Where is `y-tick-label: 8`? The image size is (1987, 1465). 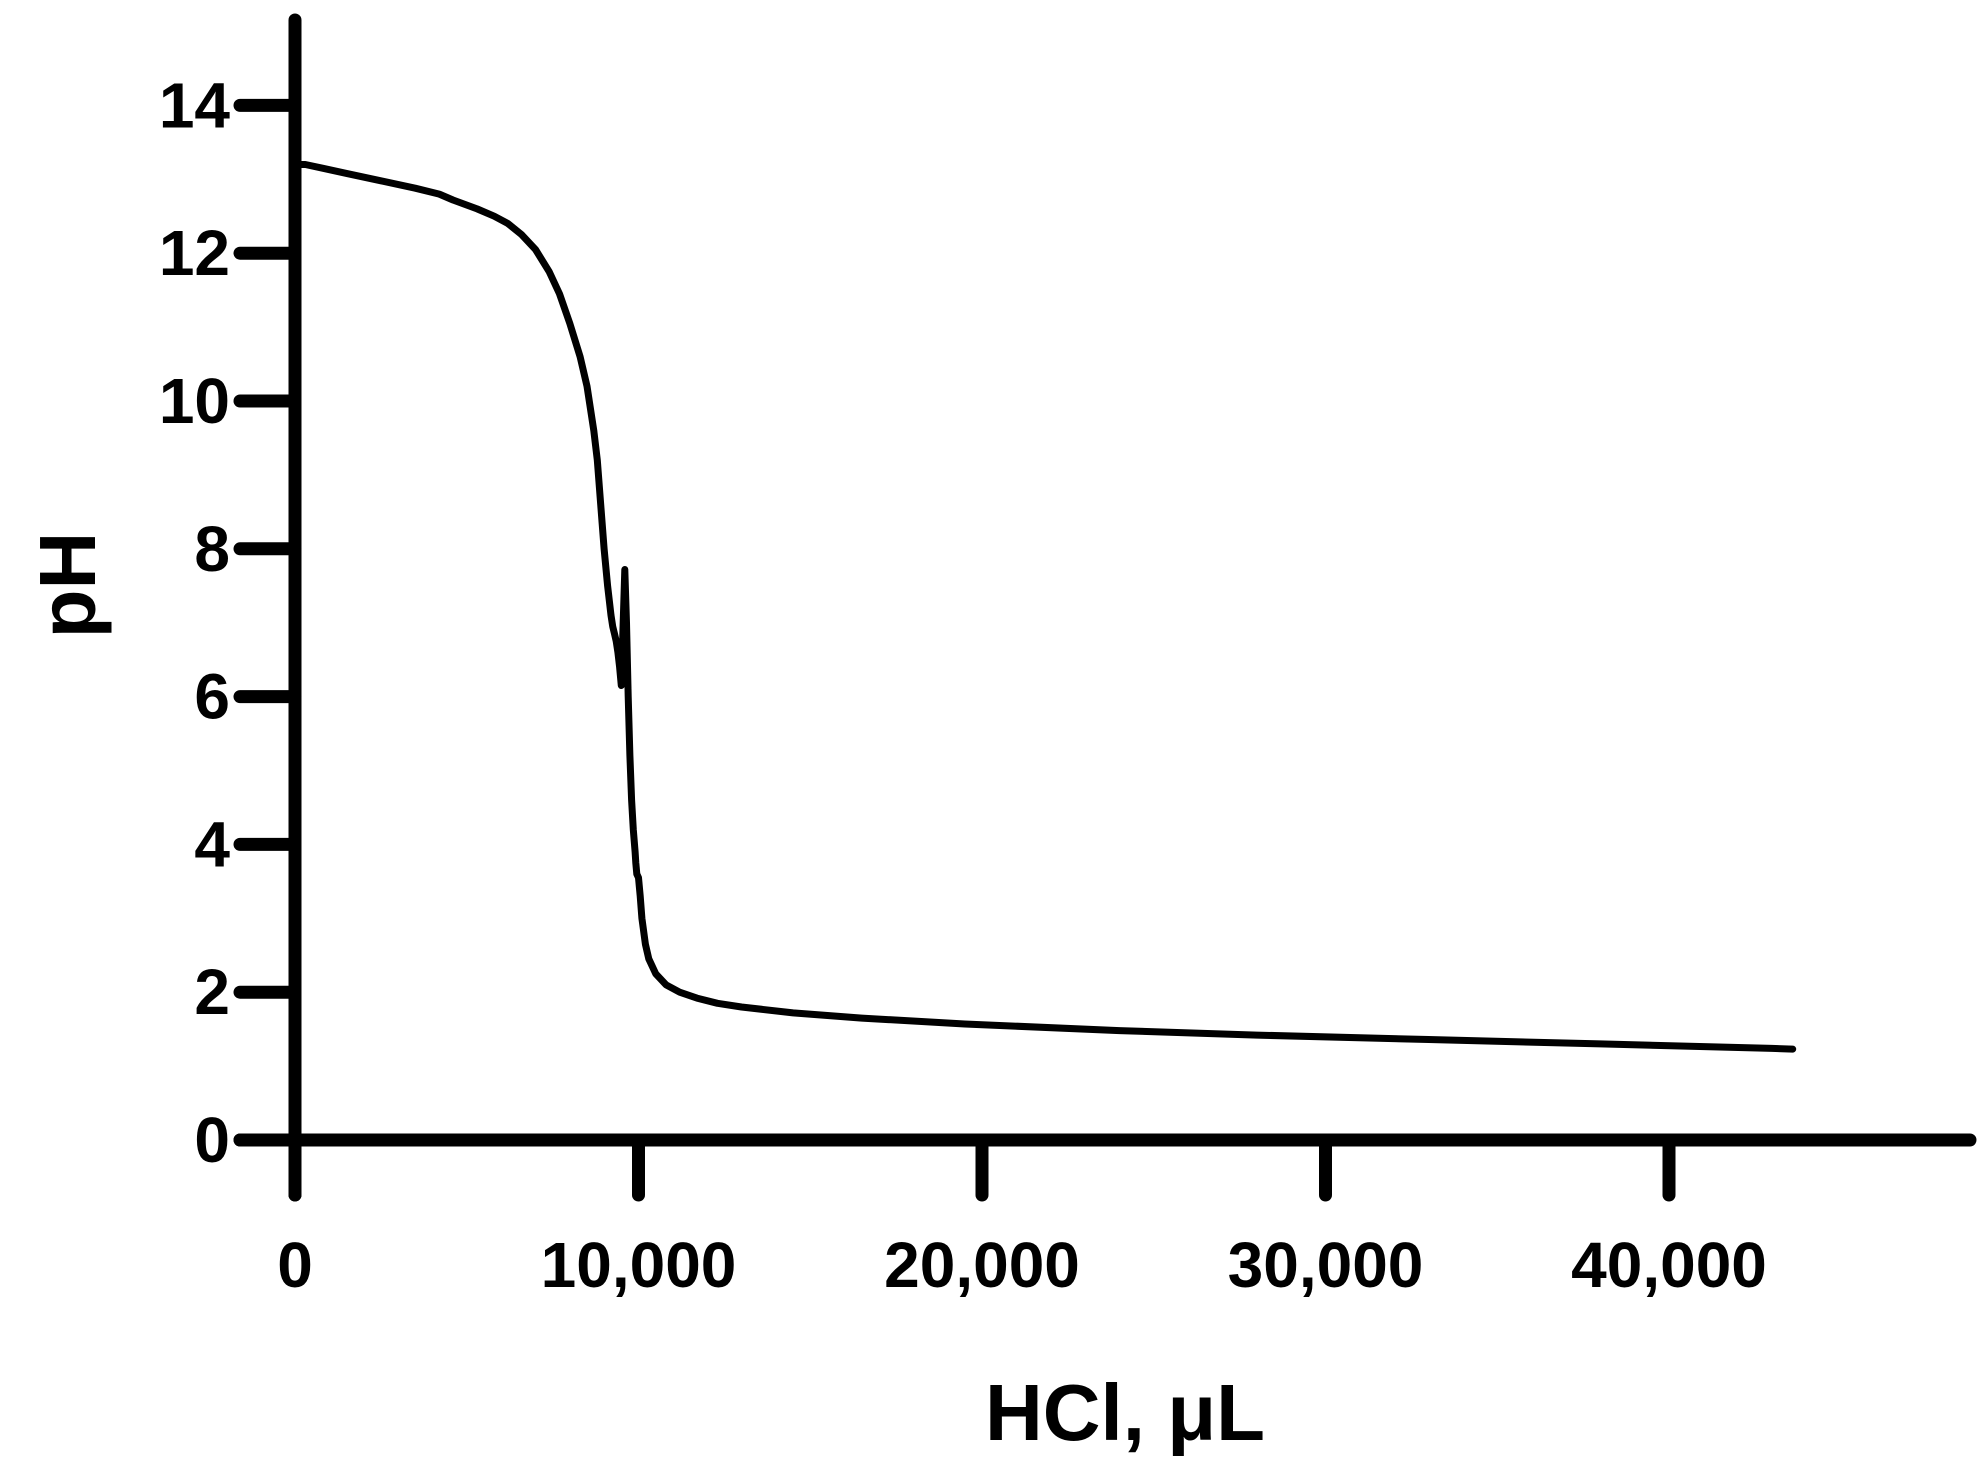
y-tick-label: 8 is located at coordinates (212, 549).